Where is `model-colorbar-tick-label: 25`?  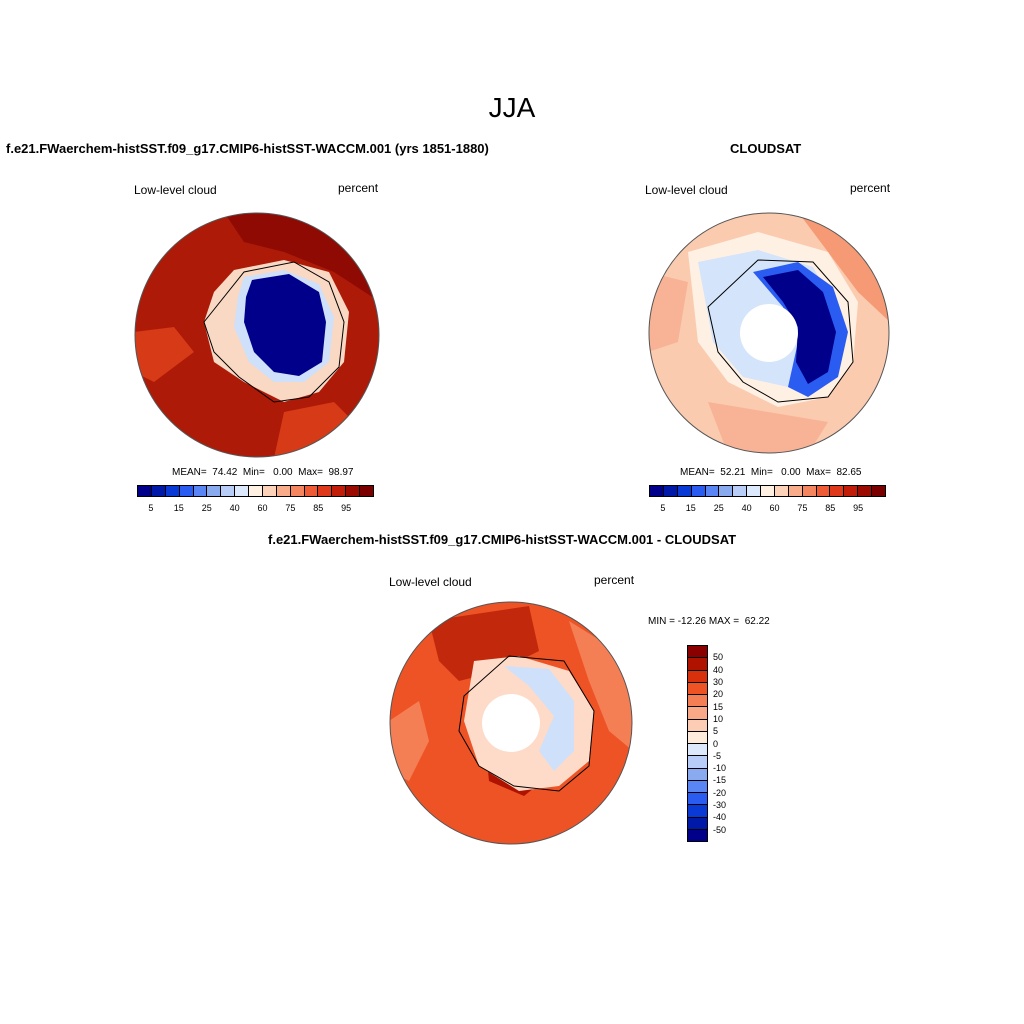
model-colorbar-tick-label: 25 is located at coordinates (206, 508).